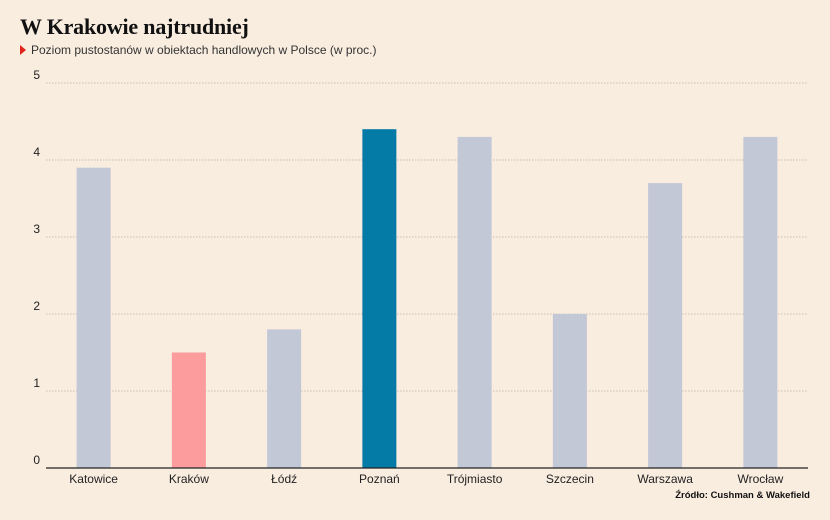 The width and height of the screenshot is (830, 520). Describe the element at coordinates (93, 479) in the screenshot. I see `x-tick-label: Katowice` at that location.